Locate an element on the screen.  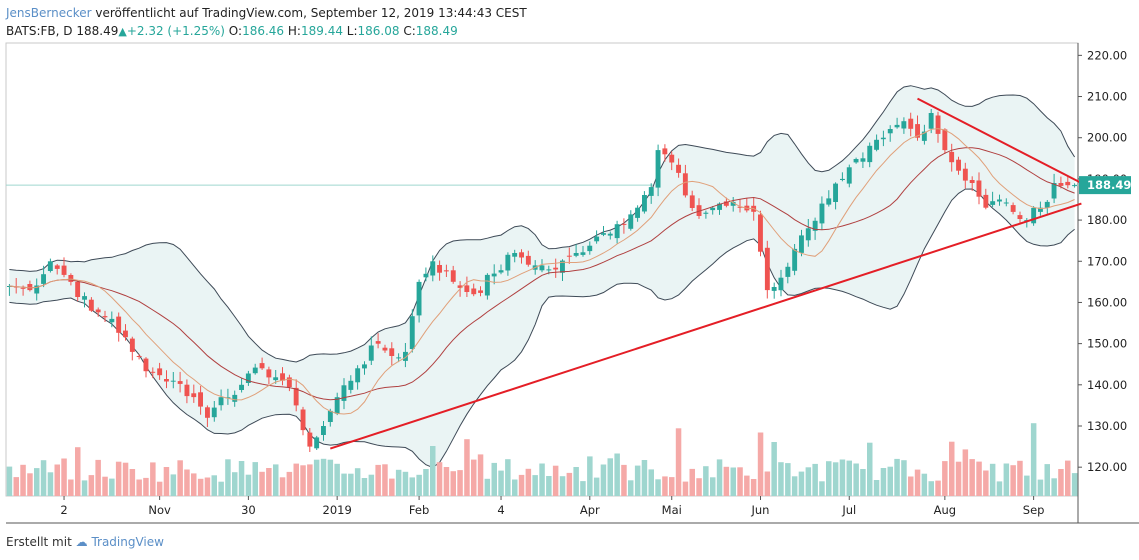
symbol-name: BATS:FB, D is located at coordinates (39, 31).